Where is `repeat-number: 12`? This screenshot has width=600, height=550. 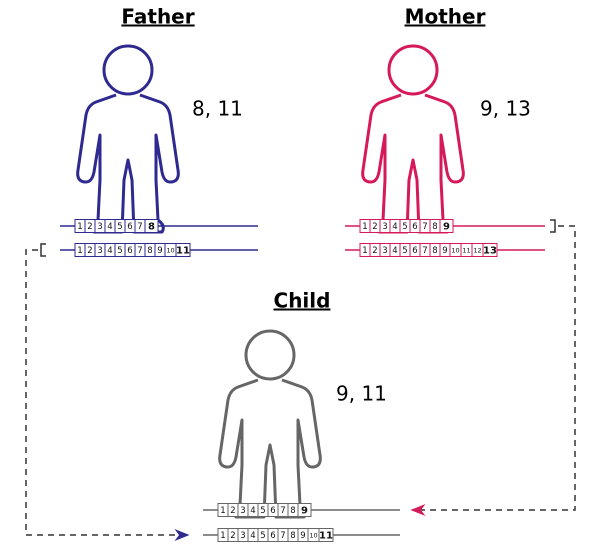 repeat-number: 12 is located at coordinates (477, 251).